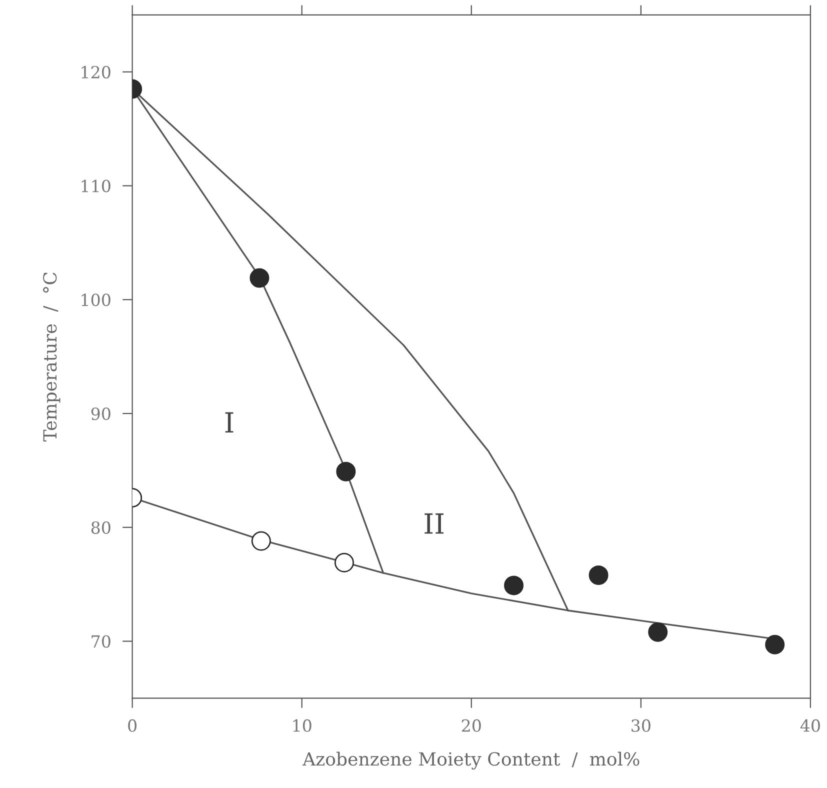  Describe the element at coordinates (810, 725) in the screenshot. I see `x-tick-label: 40` at that location.